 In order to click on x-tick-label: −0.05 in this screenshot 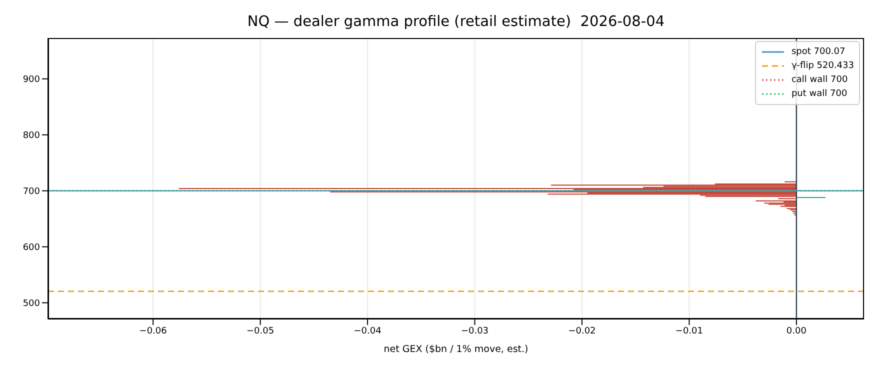, I will do `click(260, 331)`.